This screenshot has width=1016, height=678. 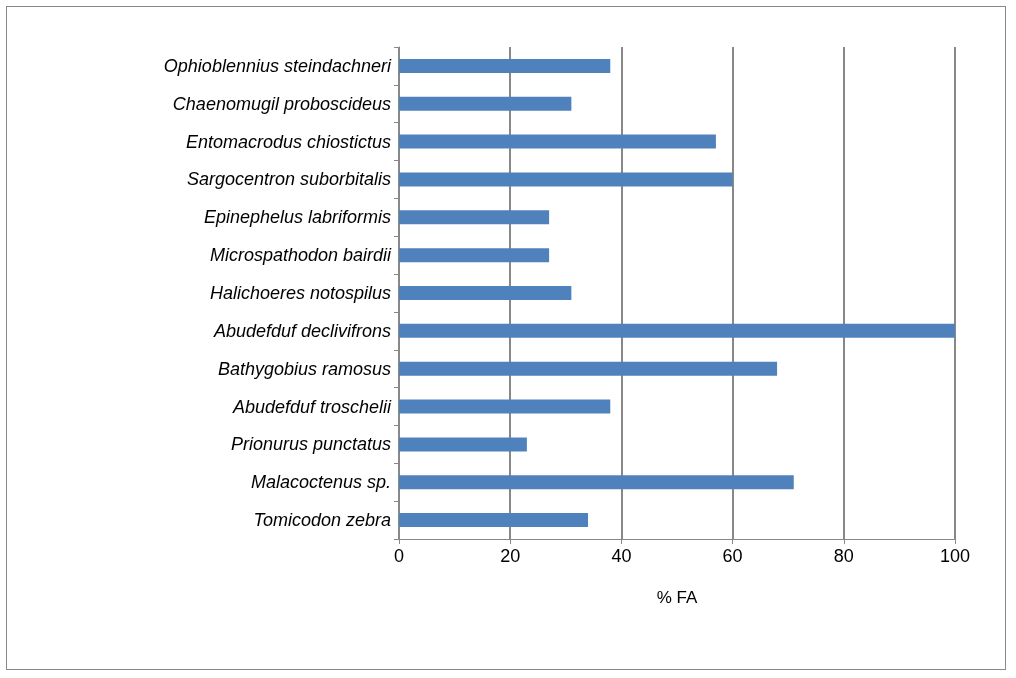 What do you see at coordinates (304, 368) in the screenshot?
I see `y-tick-label: Bathygobius ramosus` at bounding box center [304, 368].